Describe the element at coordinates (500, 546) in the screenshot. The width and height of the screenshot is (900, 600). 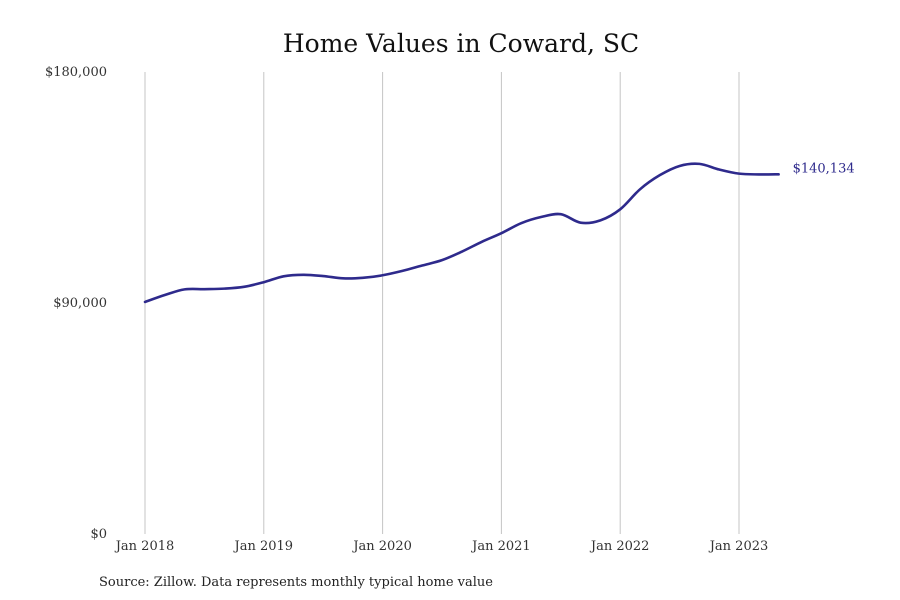
I see `x-tick-label: Jan 2021` at that location.